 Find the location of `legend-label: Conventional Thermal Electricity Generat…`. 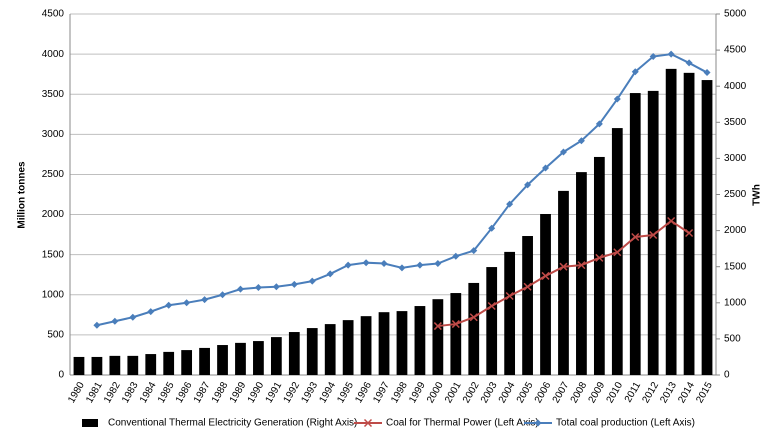

legend-label: Conventional Thermal Electricity Generat… is located at coordinates (232, 423).